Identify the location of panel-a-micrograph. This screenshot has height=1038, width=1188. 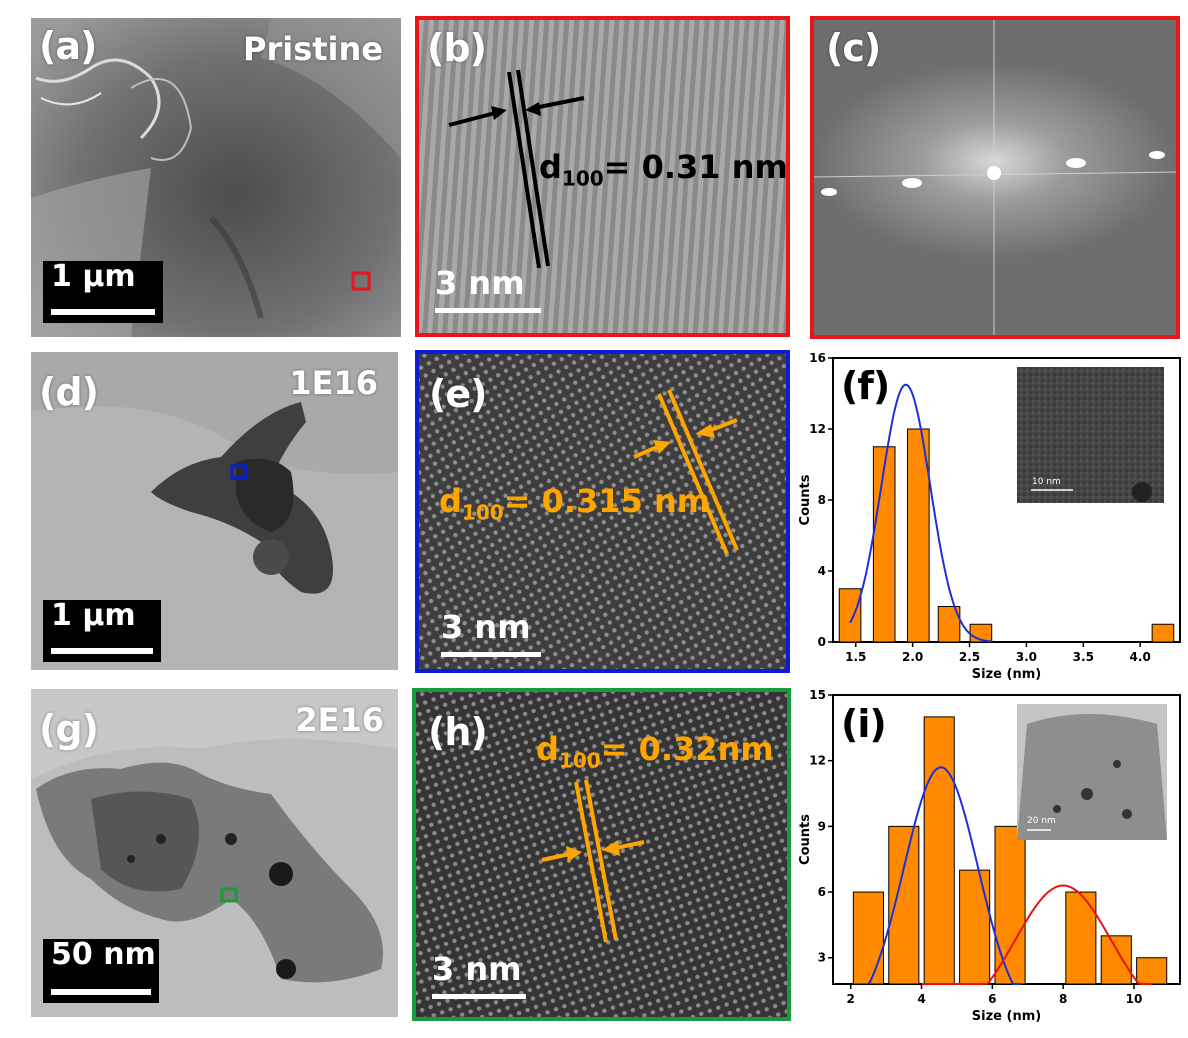
(216, 177).